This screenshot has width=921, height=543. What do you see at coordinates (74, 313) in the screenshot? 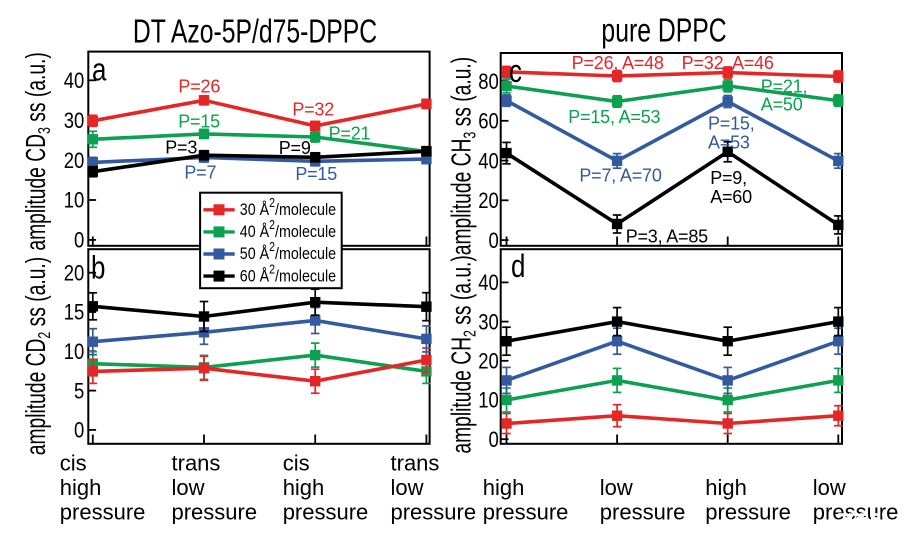
I see `svg-text: 15` at bounding box center [74, 313].